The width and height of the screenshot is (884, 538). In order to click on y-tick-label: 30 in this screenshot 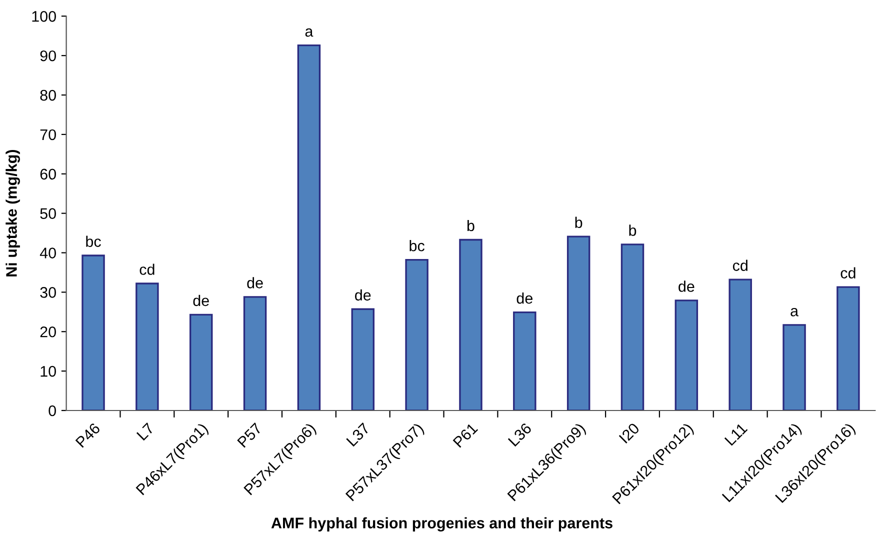, I will do `click(48, 292)`.